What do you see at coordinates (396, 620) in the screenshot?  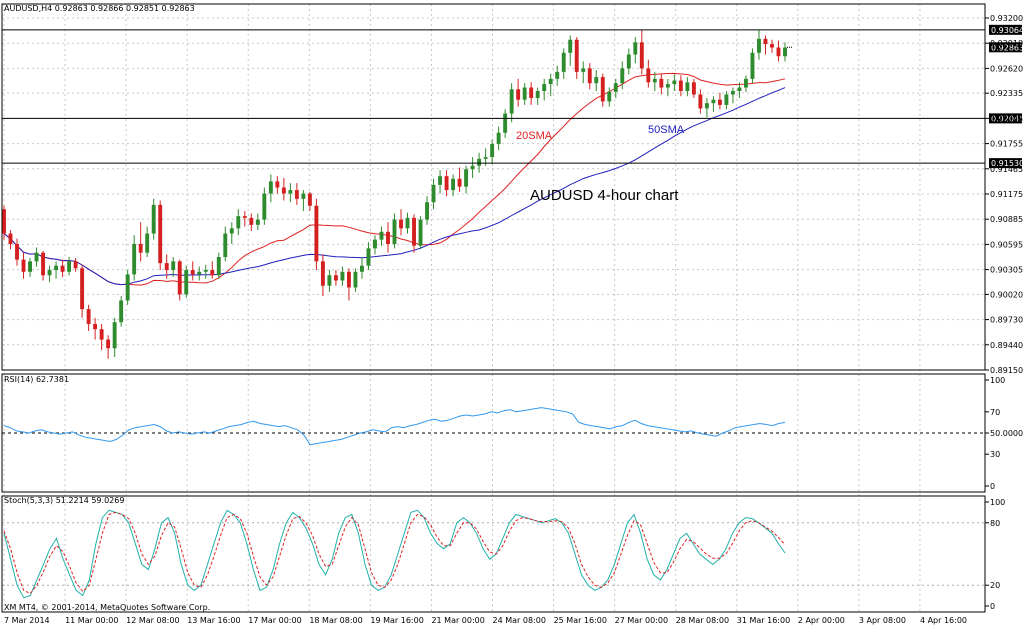 I see `time-label: 19 Mar 16:00` at bounding box center [396, 620].